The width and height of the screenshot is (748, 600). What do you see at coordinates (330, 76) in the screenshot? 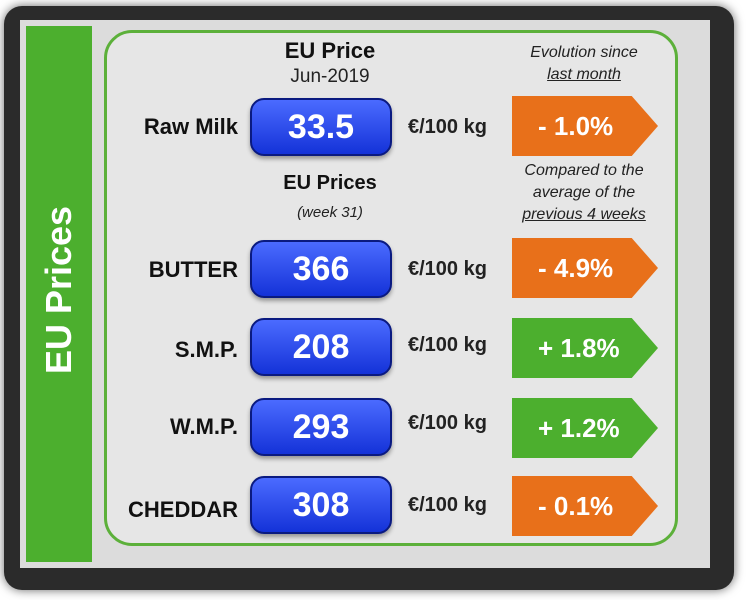
I see `price-date: Jun-2019` at bounding box center [330, 76].